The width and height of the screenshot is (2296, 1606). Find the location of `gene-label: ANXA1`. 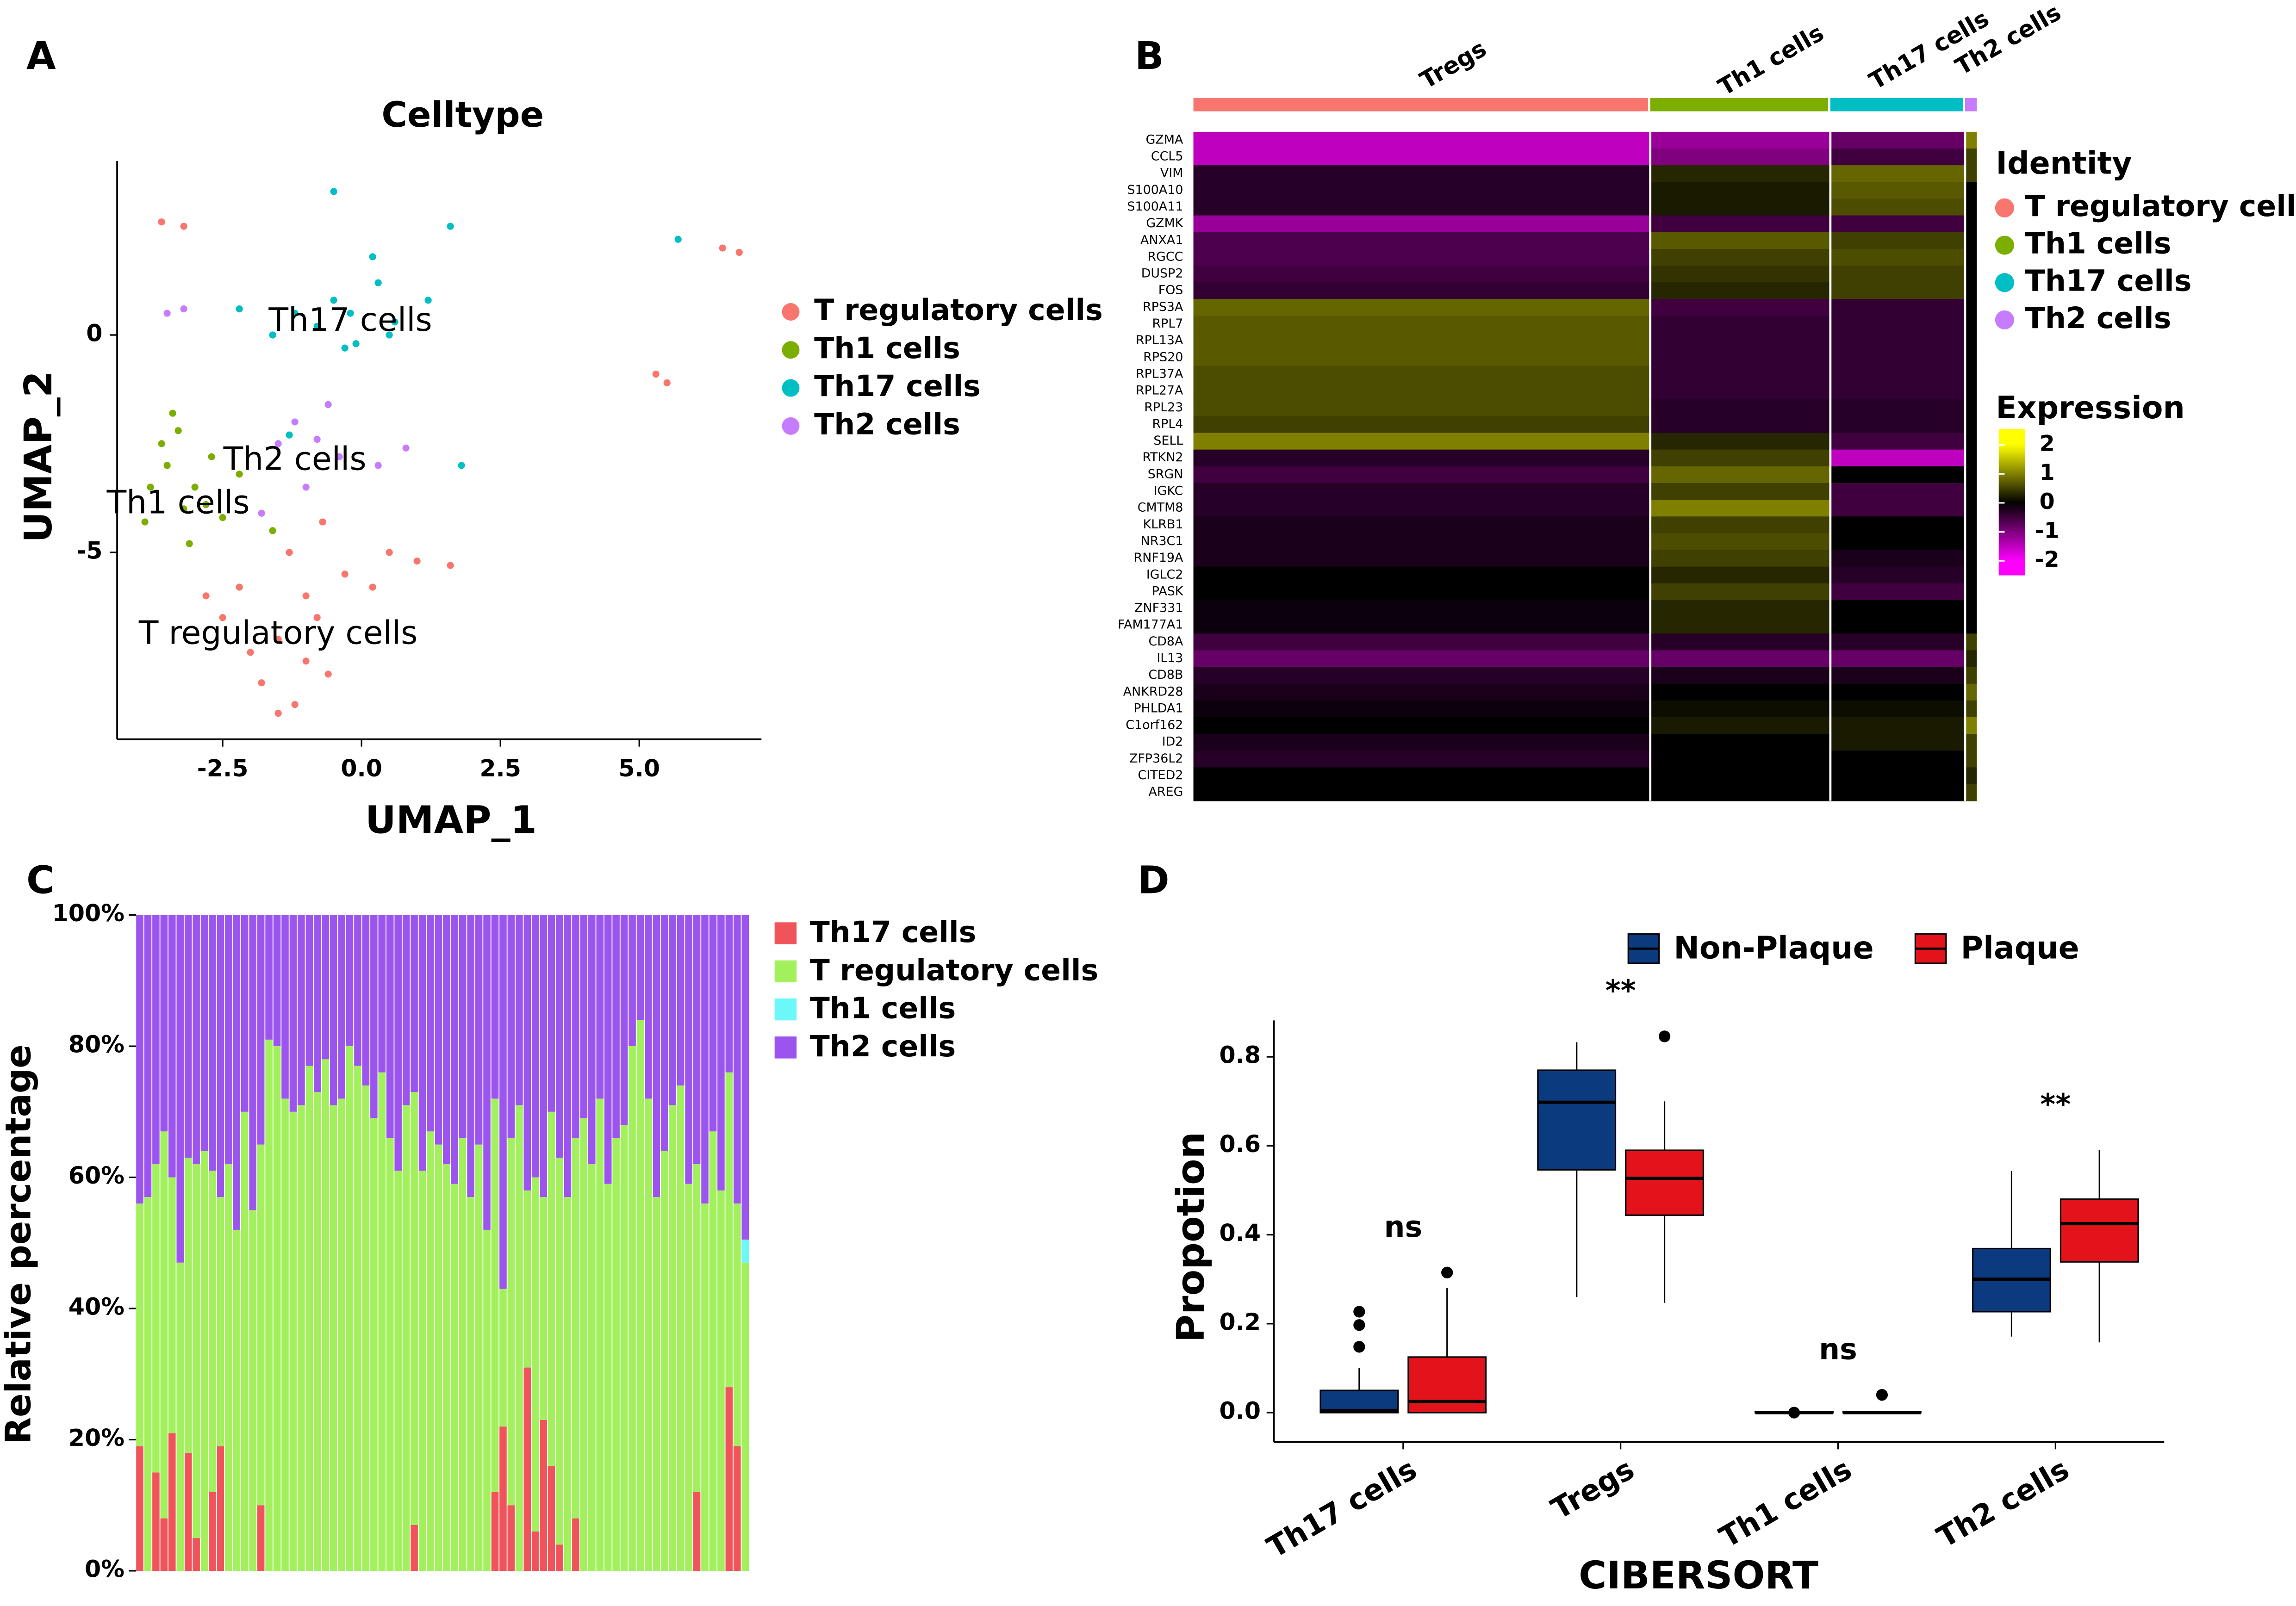

gene-label: ANXA1 is located at coordinates (1161, 240).